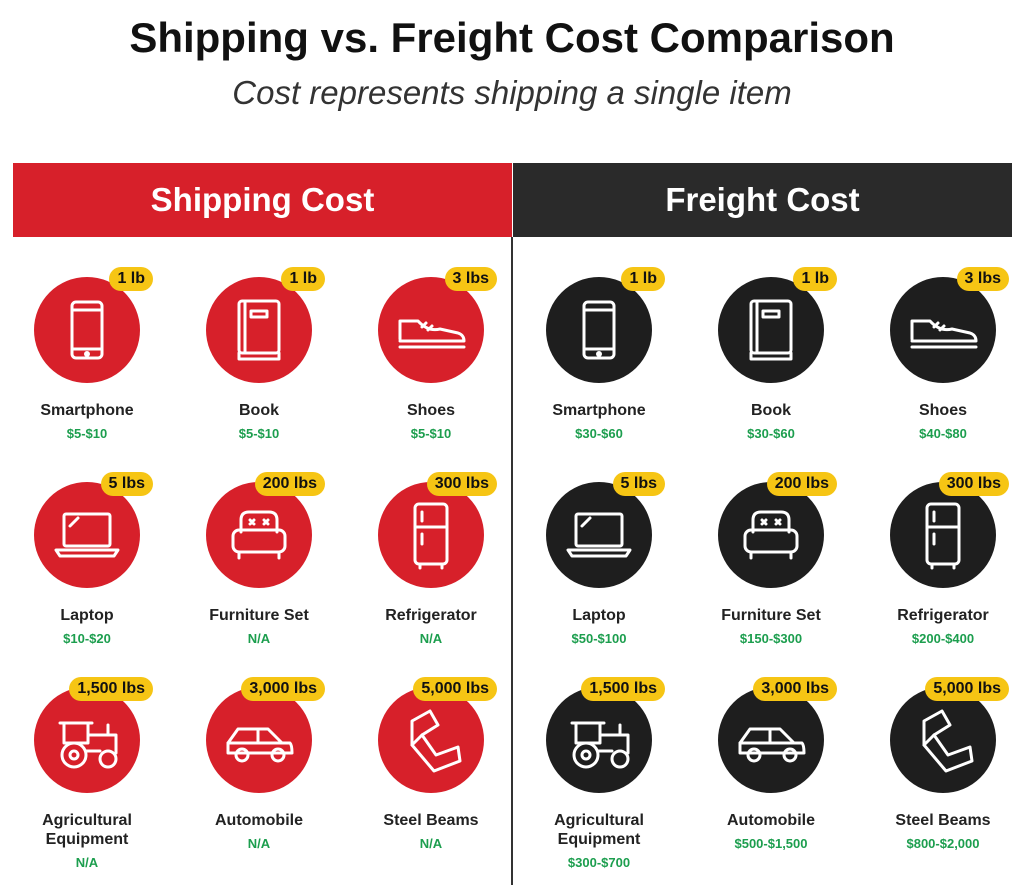 The height and width of the screenshot is (885, 1024). I want to click on item-card: 300 lbs Refrigerator $200-$400, so click(943, 577).